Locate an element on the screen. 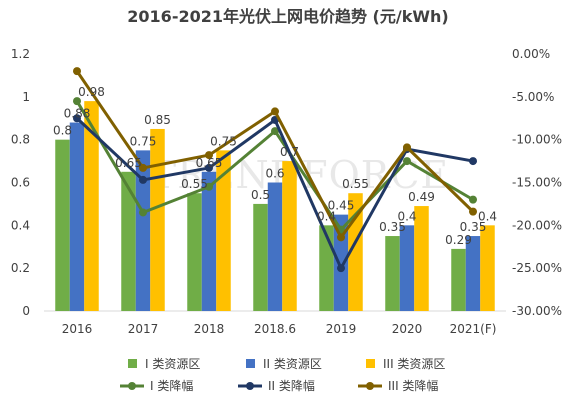  x-tick-label: 2017 is located at coordinates (143, 329).